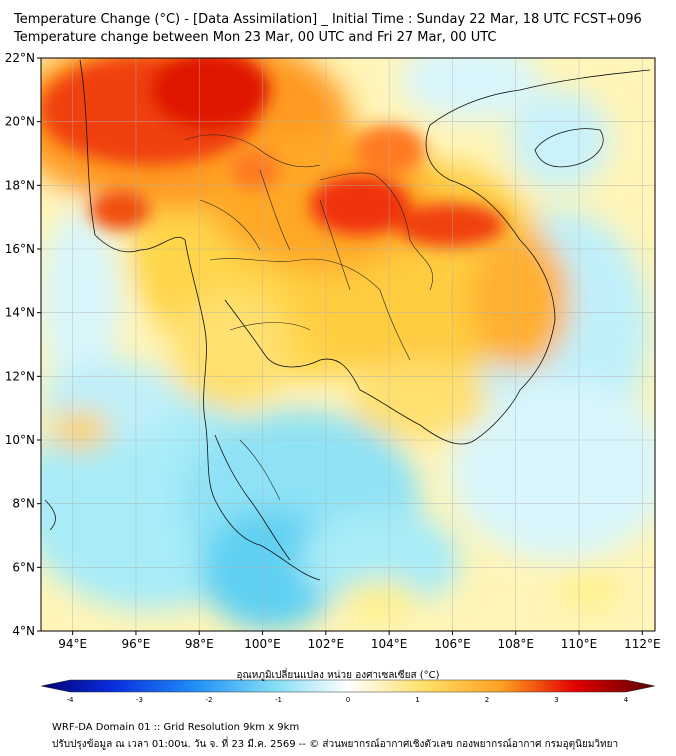 This screenshot has height=756, width=676. Describe the element at coordinates (417, 700) in the screenshot. I see `colorbar-tick-label: 1` at that location.